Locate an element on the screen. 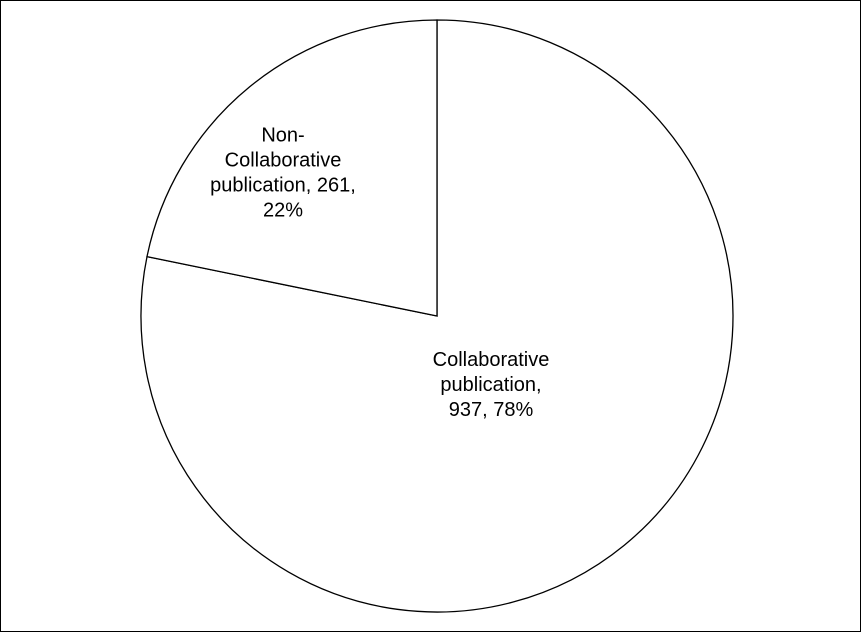 The width and height of the screenshot is (861, 633). slice-label-1: Non- Collaborative publication, 261, 22% is located at coordinates (283, 173).